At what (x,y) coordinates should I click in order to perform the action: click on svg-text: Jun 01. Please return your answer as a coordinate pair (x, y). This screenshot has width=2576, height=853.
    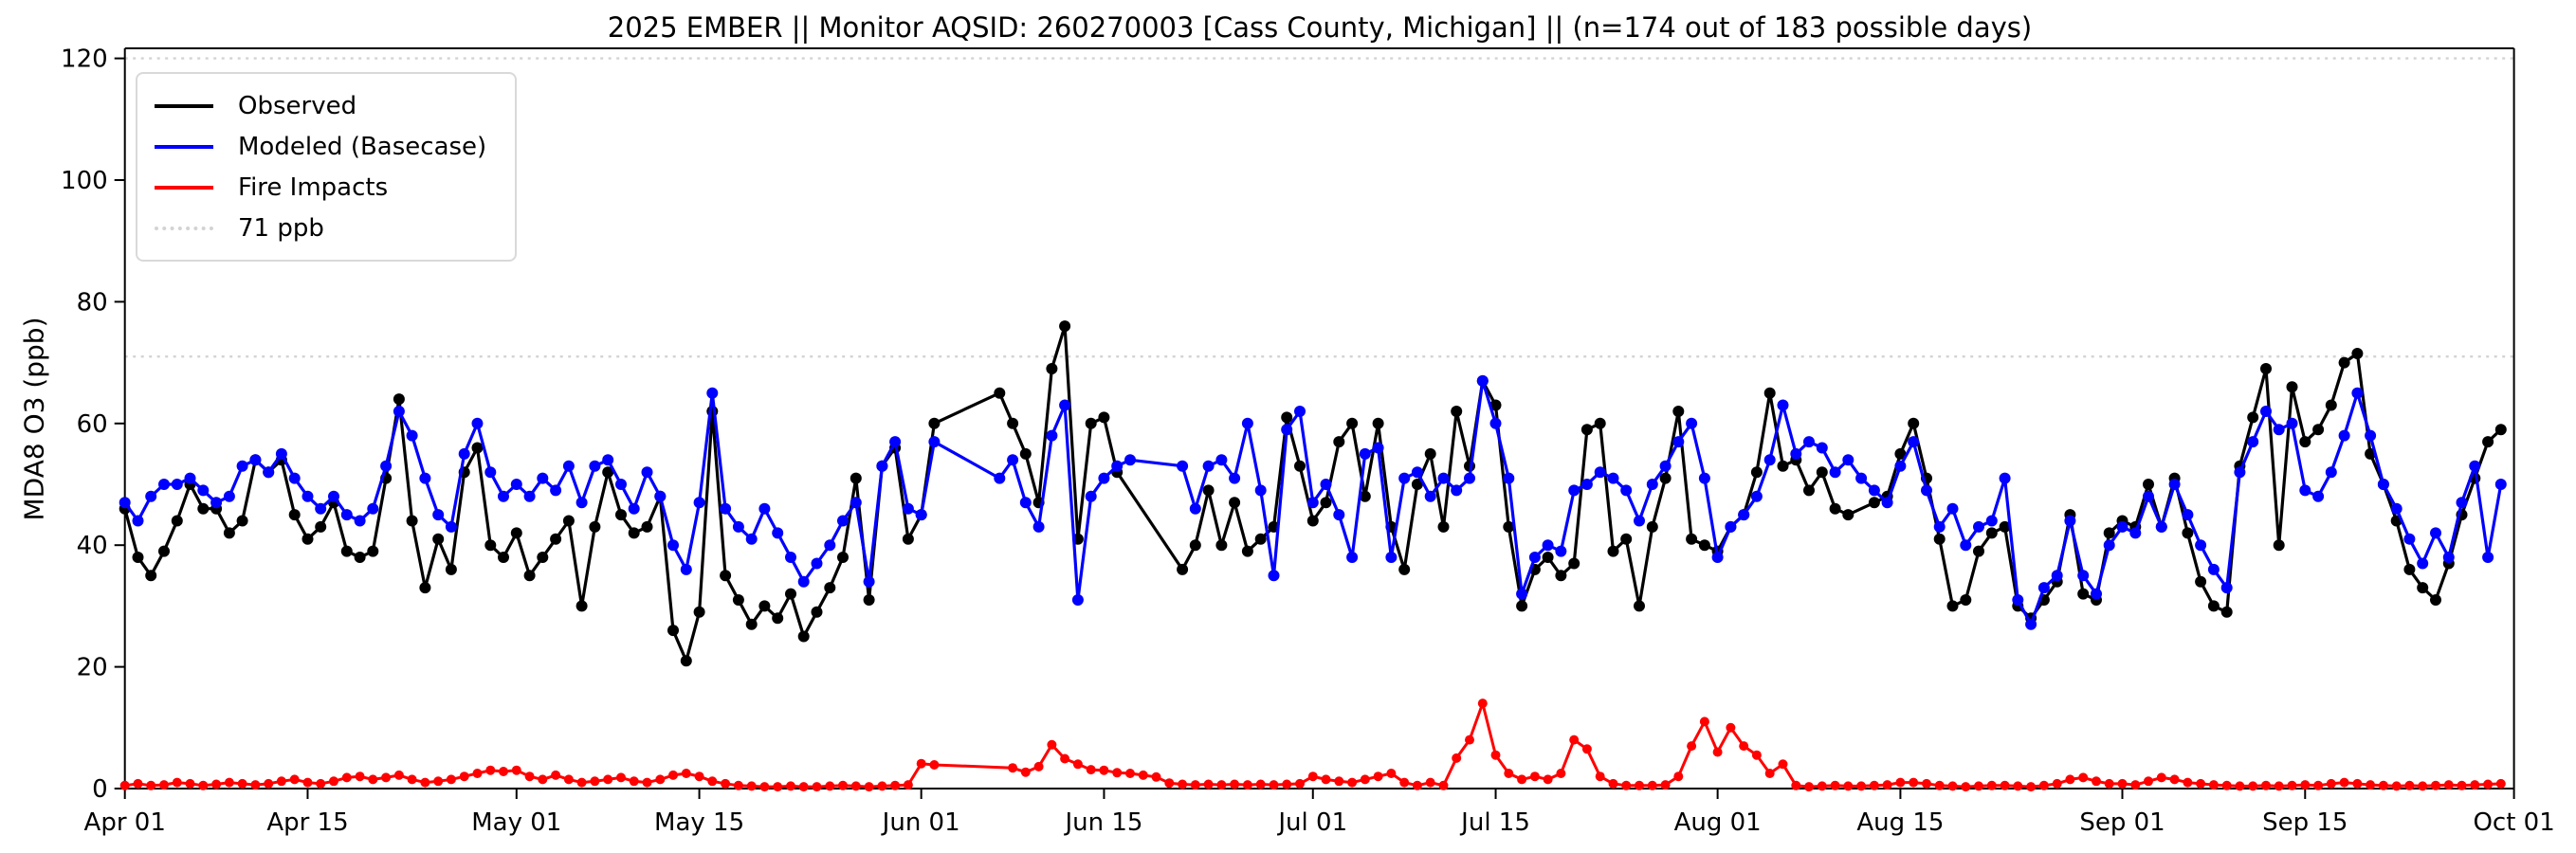
    Looking at the image, I should click on (920, 822).